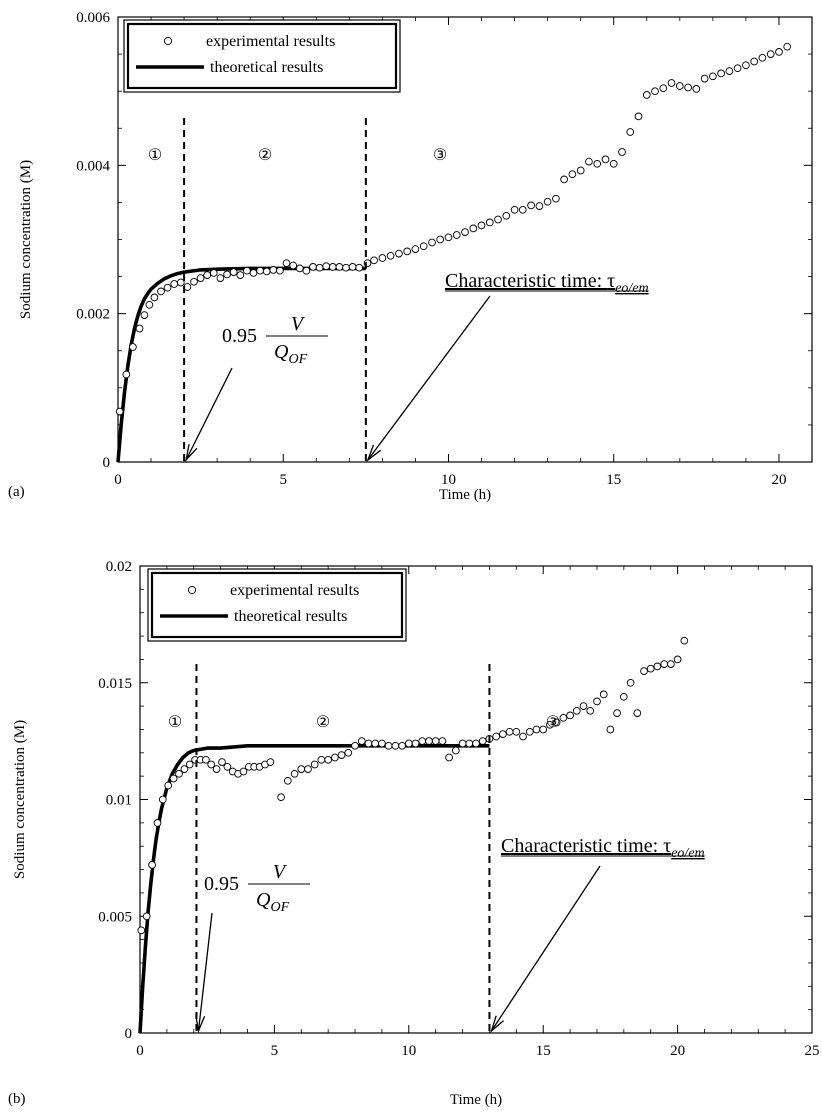 The width and height of the screenshot is (822, 1114). Describe the element at coordinates (270, 41) in the screenshot. I see `legend-label-experimental: experimental results` at that location.